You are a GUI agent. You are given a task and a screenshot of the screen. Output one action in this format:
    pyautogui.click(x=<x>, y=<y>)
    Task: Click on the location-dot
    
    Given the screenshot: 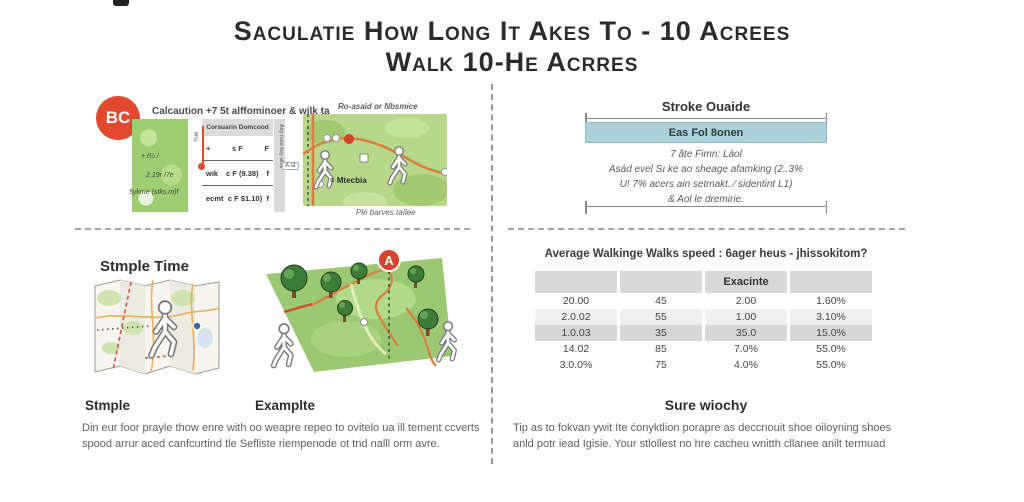 What is the action you would take?
    pyautogui.click(x=197, y=326)
    